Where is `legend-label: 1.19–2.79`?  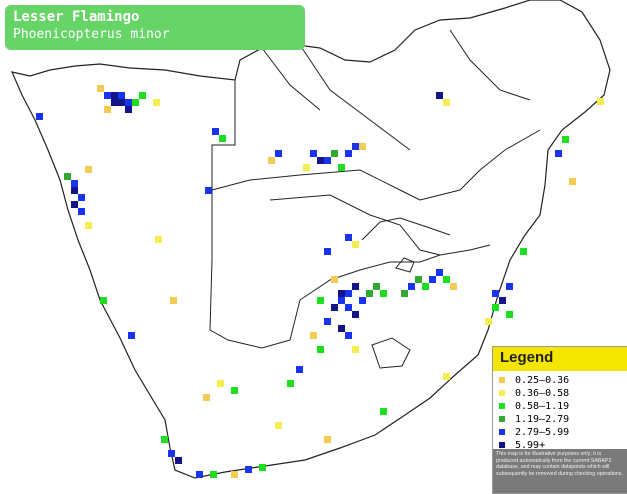
legend-label: 1.19–2.79 is located at coordinates (542, 419).